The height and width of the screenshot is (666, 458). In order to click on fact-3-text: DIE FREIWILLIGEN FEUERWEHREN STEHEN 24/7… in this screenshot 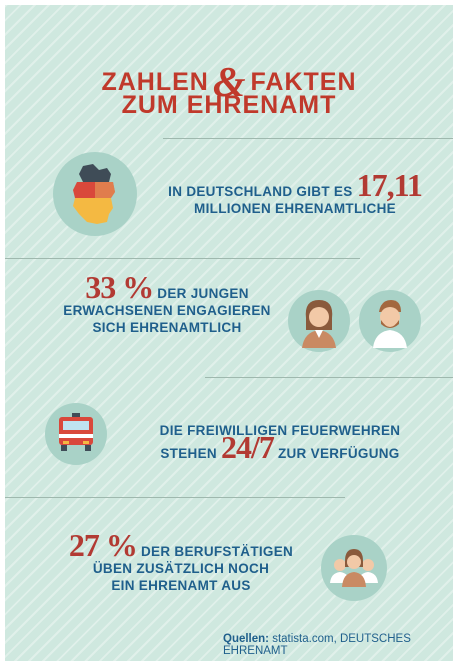, I will do `click(280, 444)`.